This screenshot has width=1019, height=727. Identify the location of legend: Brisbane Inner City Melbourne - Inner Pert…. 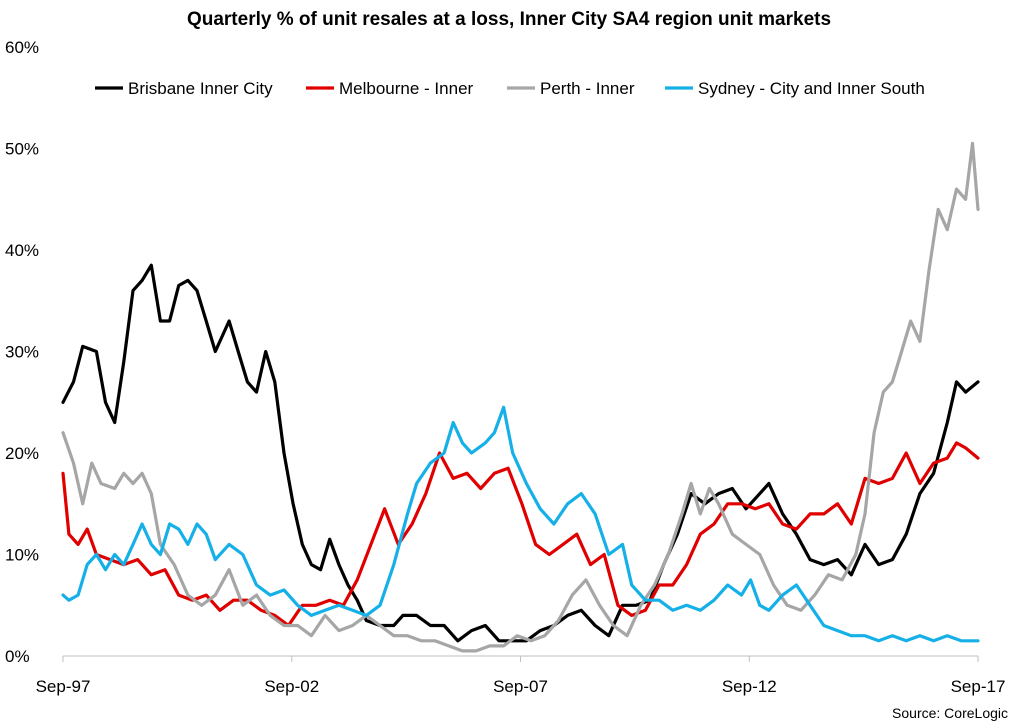
(510, 88).